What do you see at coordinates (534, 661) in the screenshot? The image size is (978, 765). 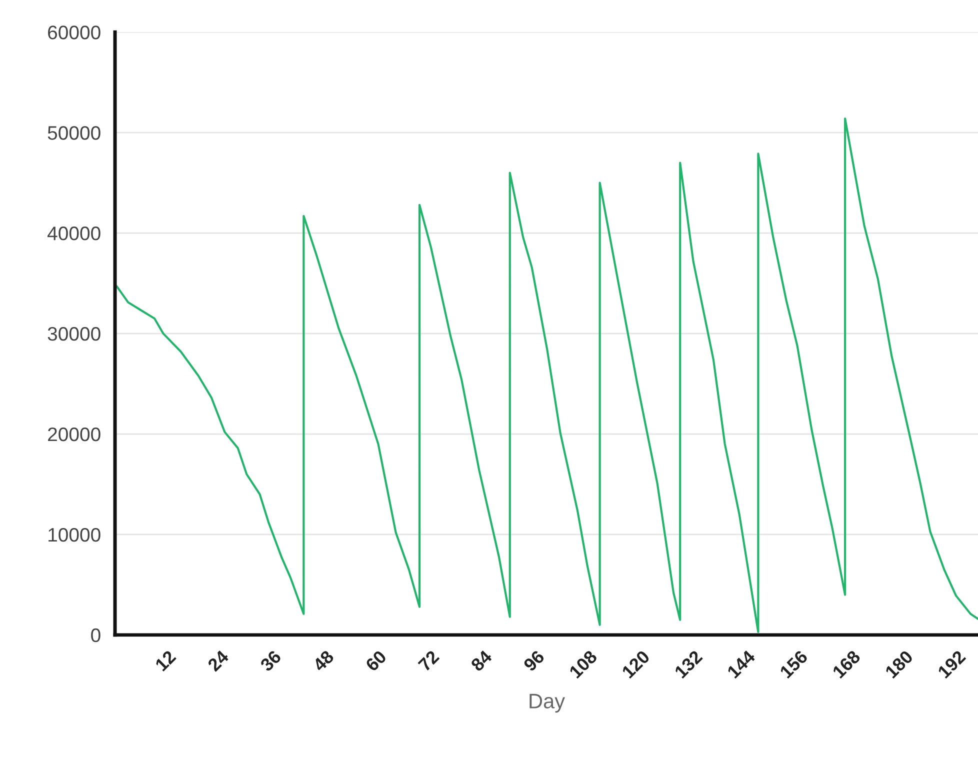 I see `x-tick-label: 96` at bounding box center [534, 661].